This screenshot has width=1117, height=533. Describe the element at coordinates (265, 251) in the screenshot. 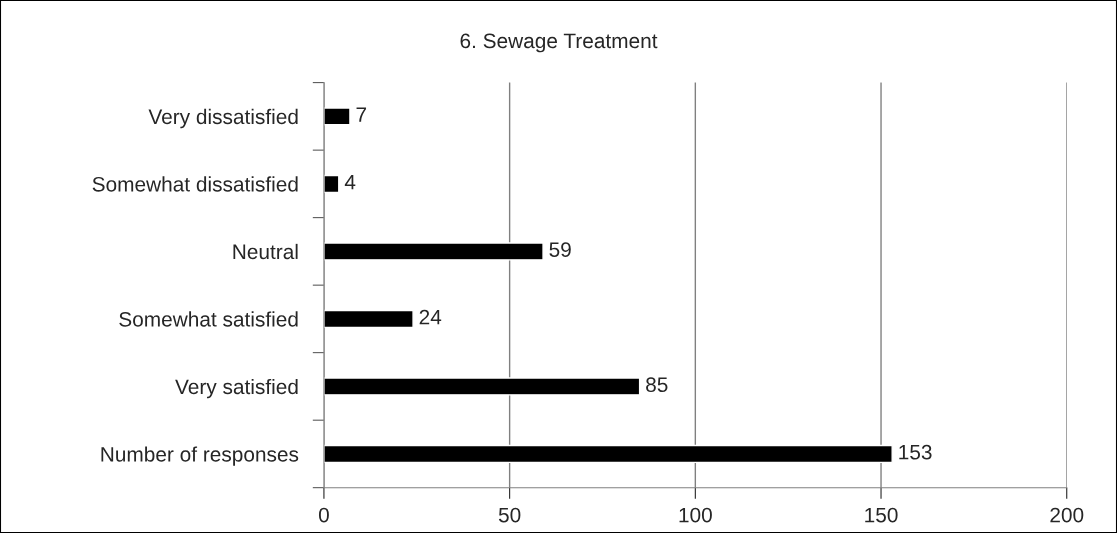

I see `y-tick-label: Neutral` at that location.